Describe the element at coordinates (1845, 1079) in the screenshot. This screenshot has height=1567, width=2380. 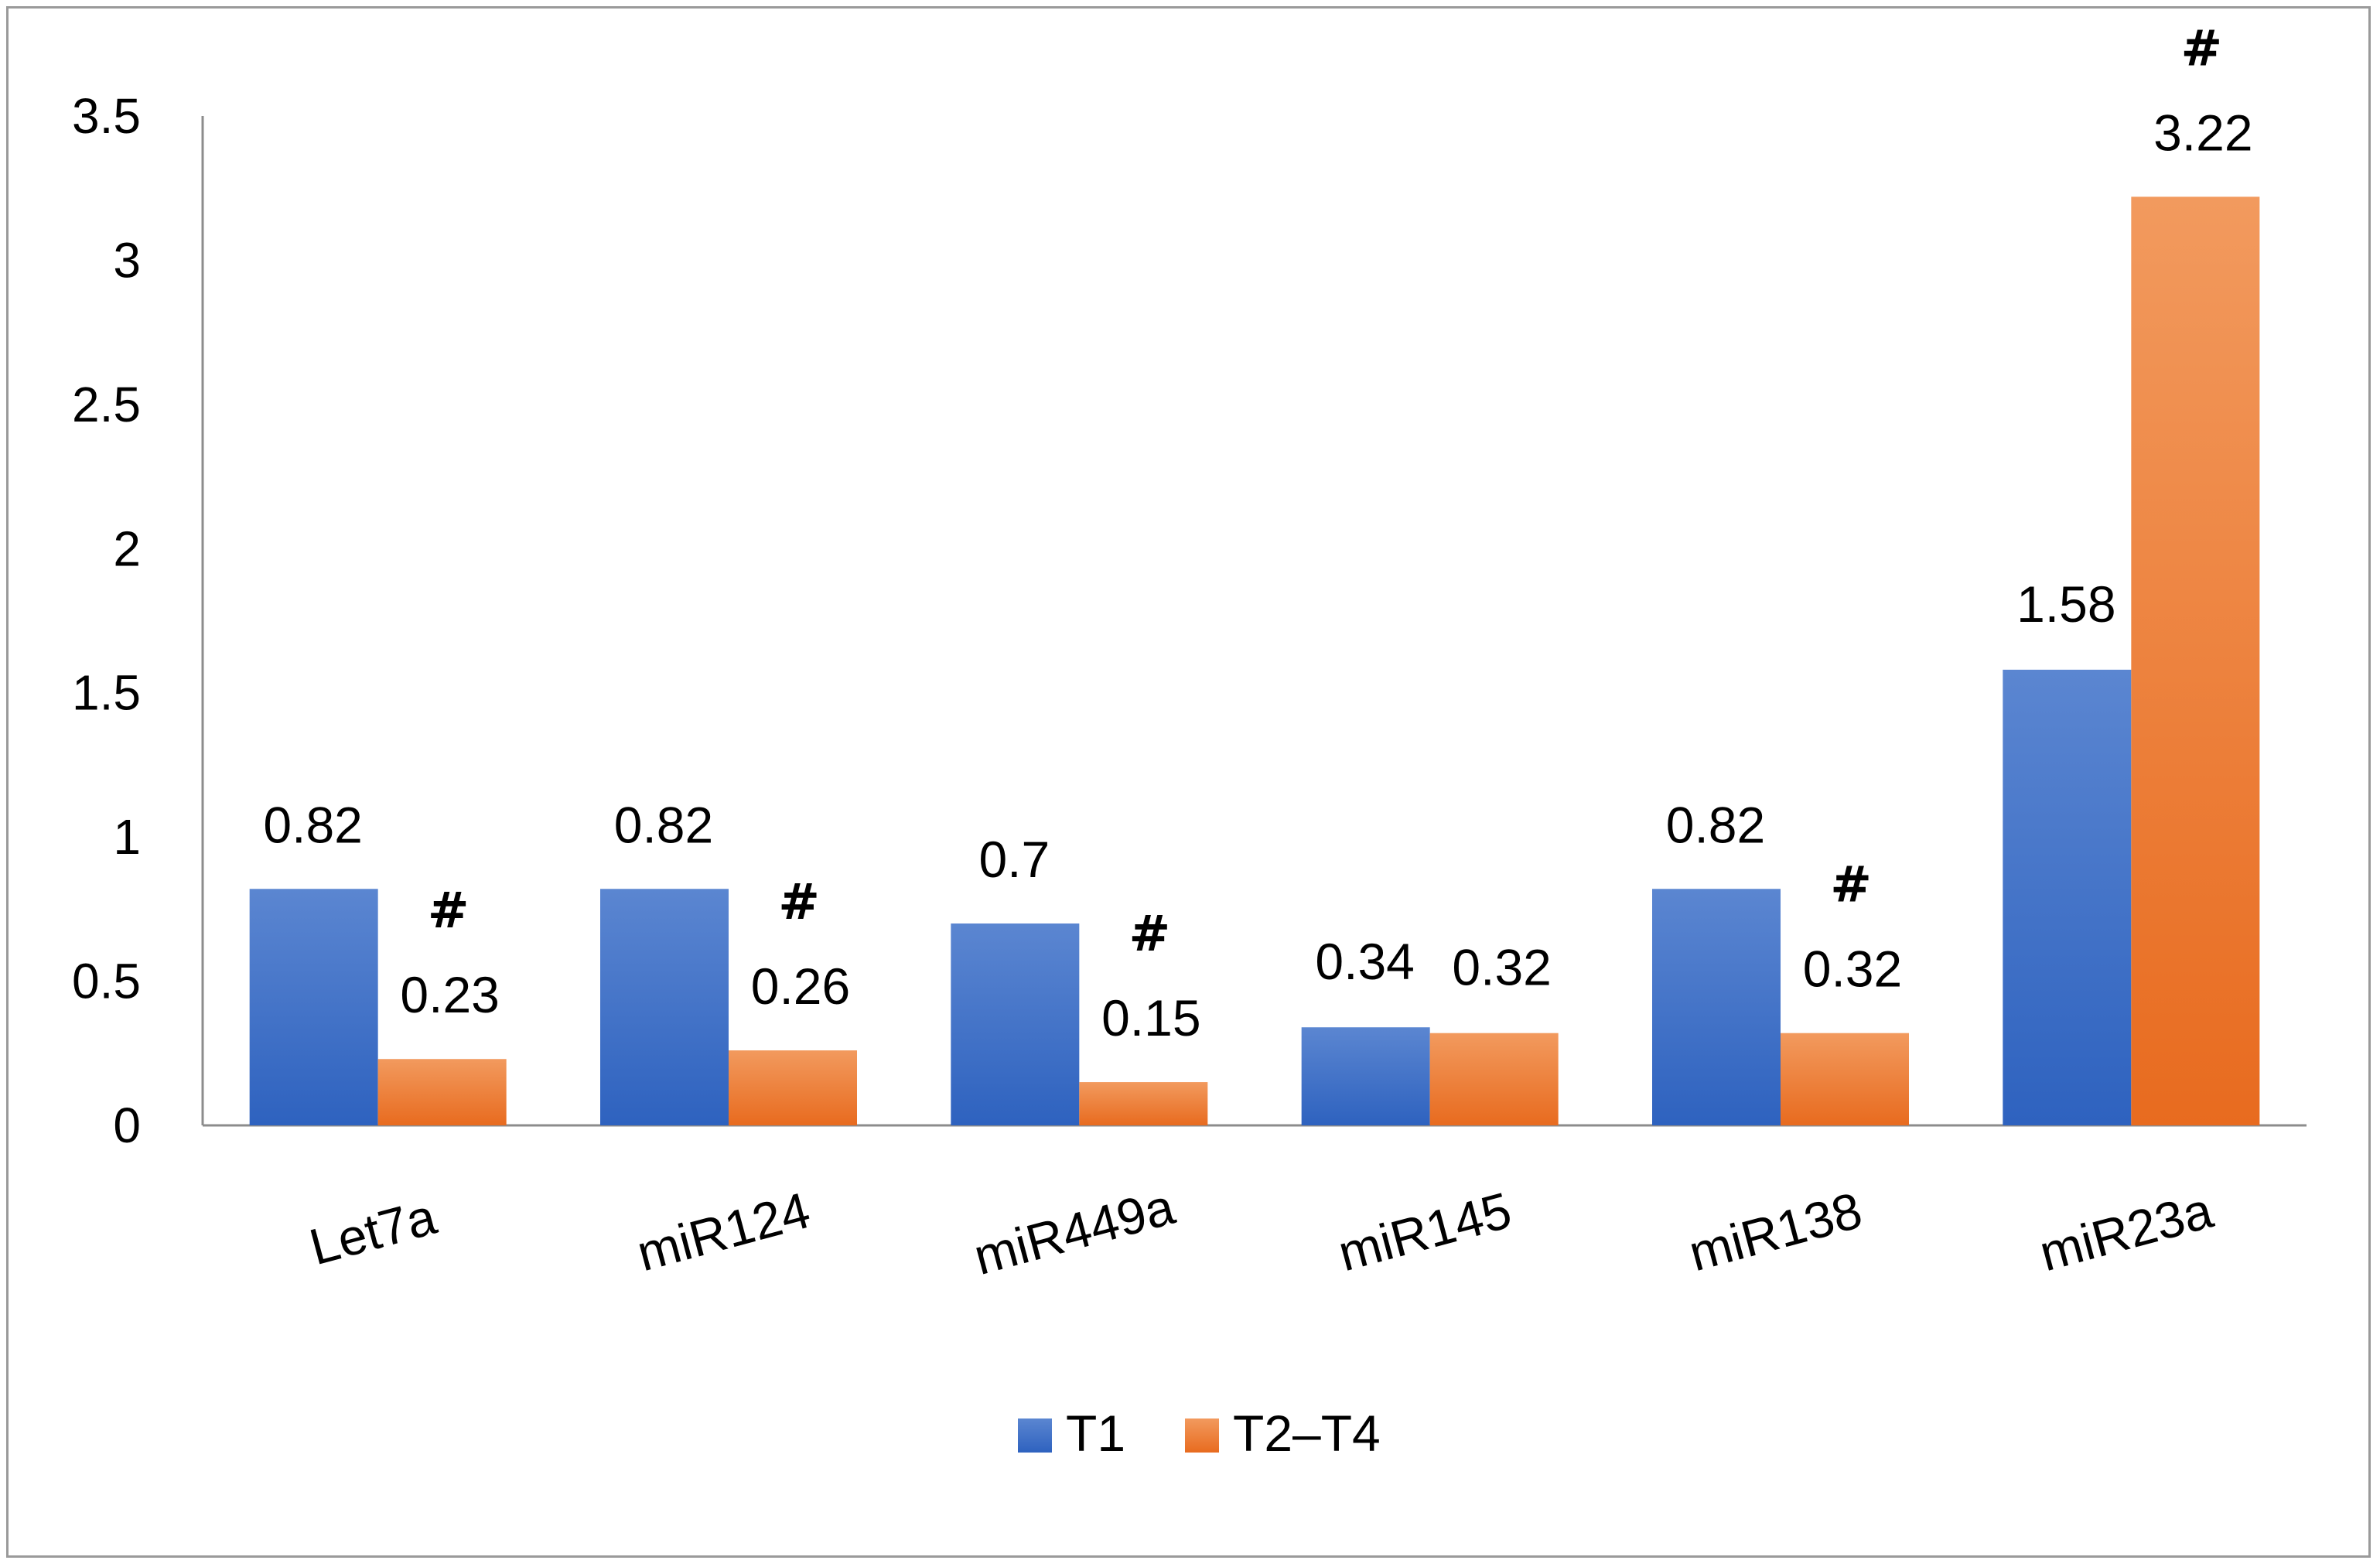
I see `bar-t2-t4-mir138` at that location.